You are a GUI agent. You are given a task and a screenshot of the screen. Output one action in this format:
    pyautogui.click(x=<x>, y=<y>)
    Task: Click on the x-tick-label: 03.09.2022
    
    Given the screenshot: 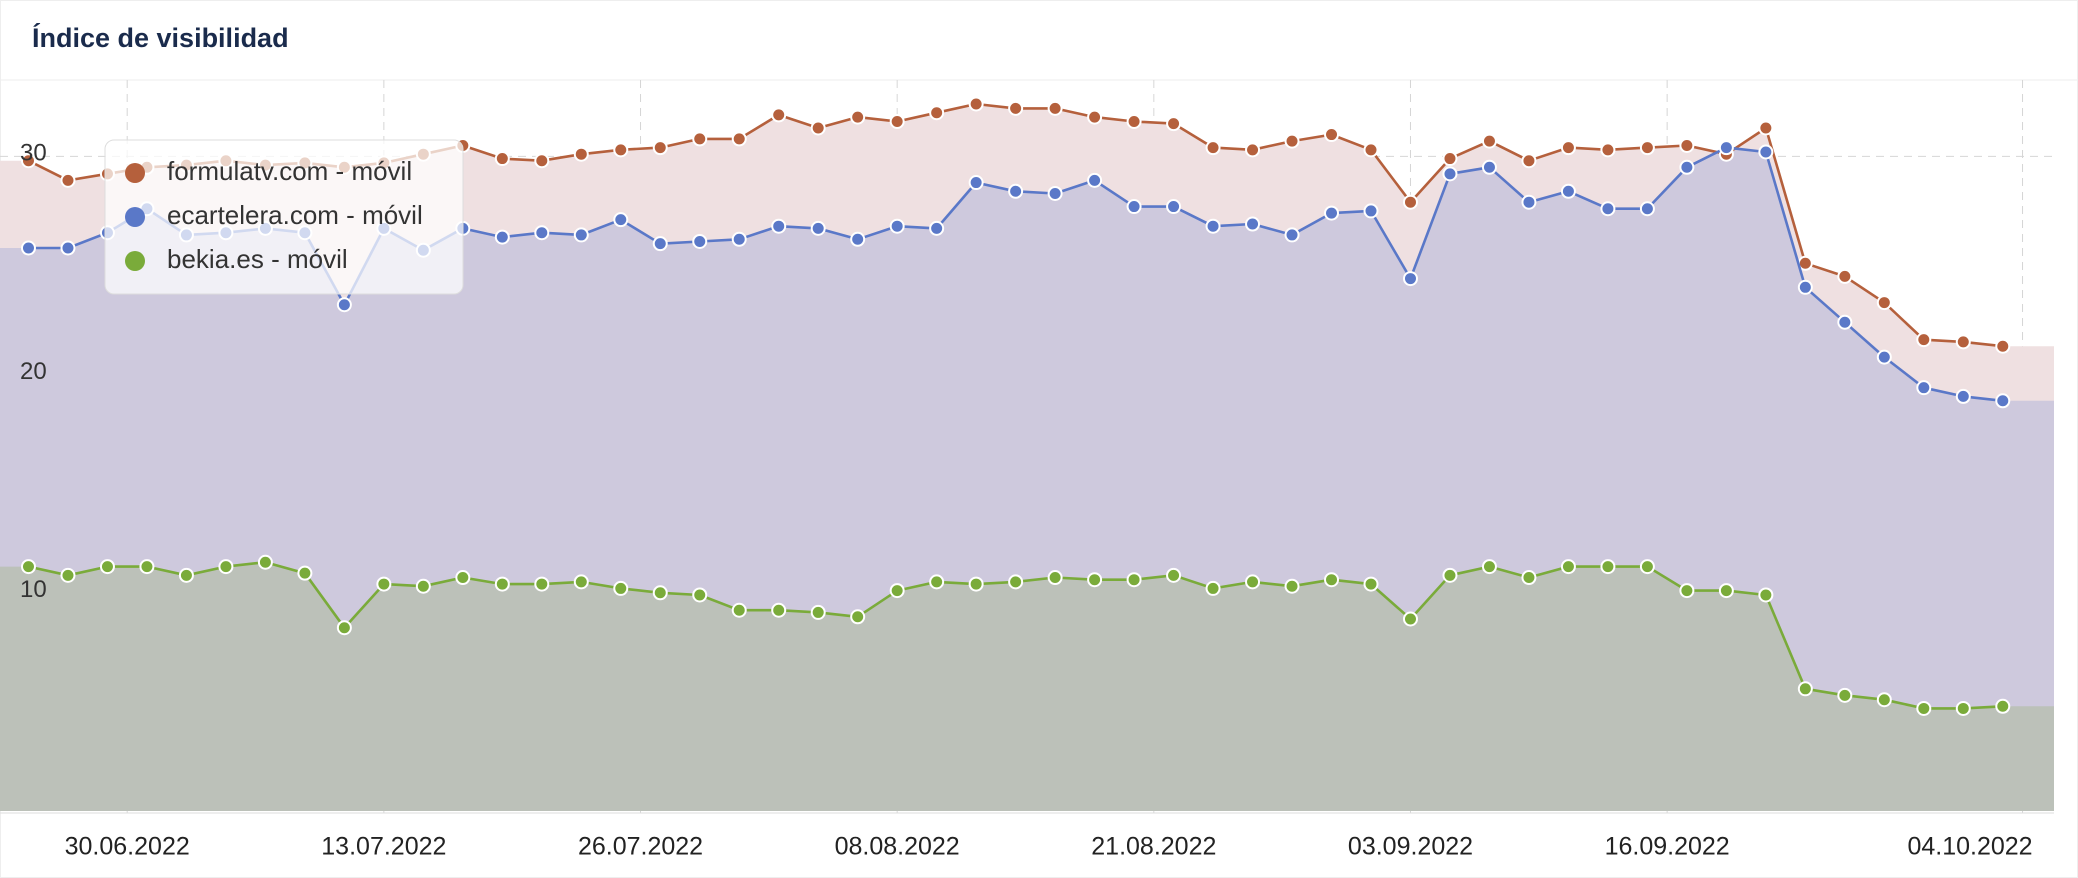 What is the action you would take?
    pyautogui.click(x=1410, y=847)
    